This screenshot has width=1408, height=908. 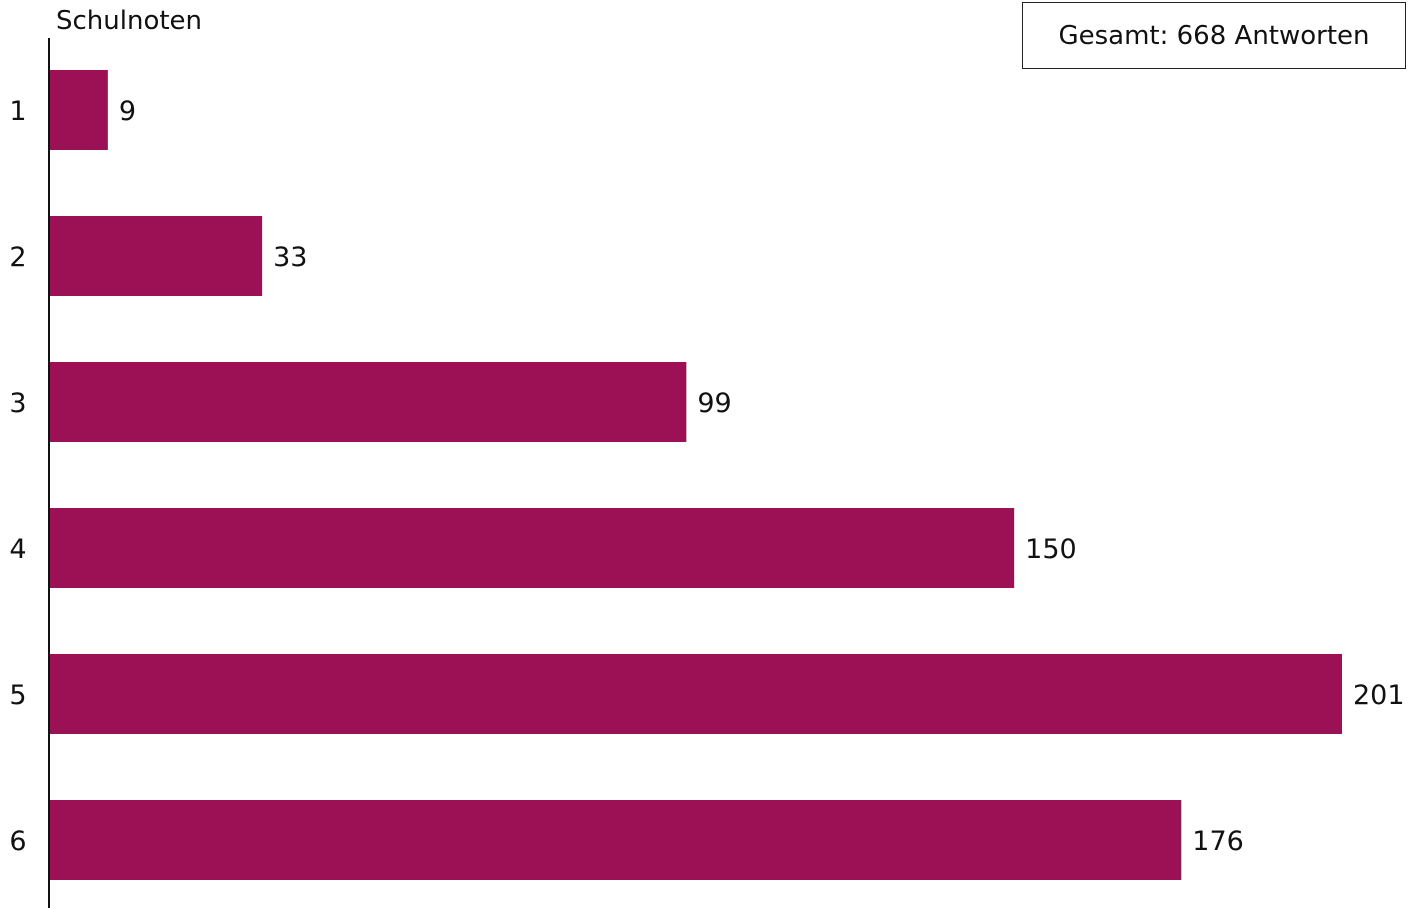 I want to click on value-label-5: 201, so click(x=1379, y=695).